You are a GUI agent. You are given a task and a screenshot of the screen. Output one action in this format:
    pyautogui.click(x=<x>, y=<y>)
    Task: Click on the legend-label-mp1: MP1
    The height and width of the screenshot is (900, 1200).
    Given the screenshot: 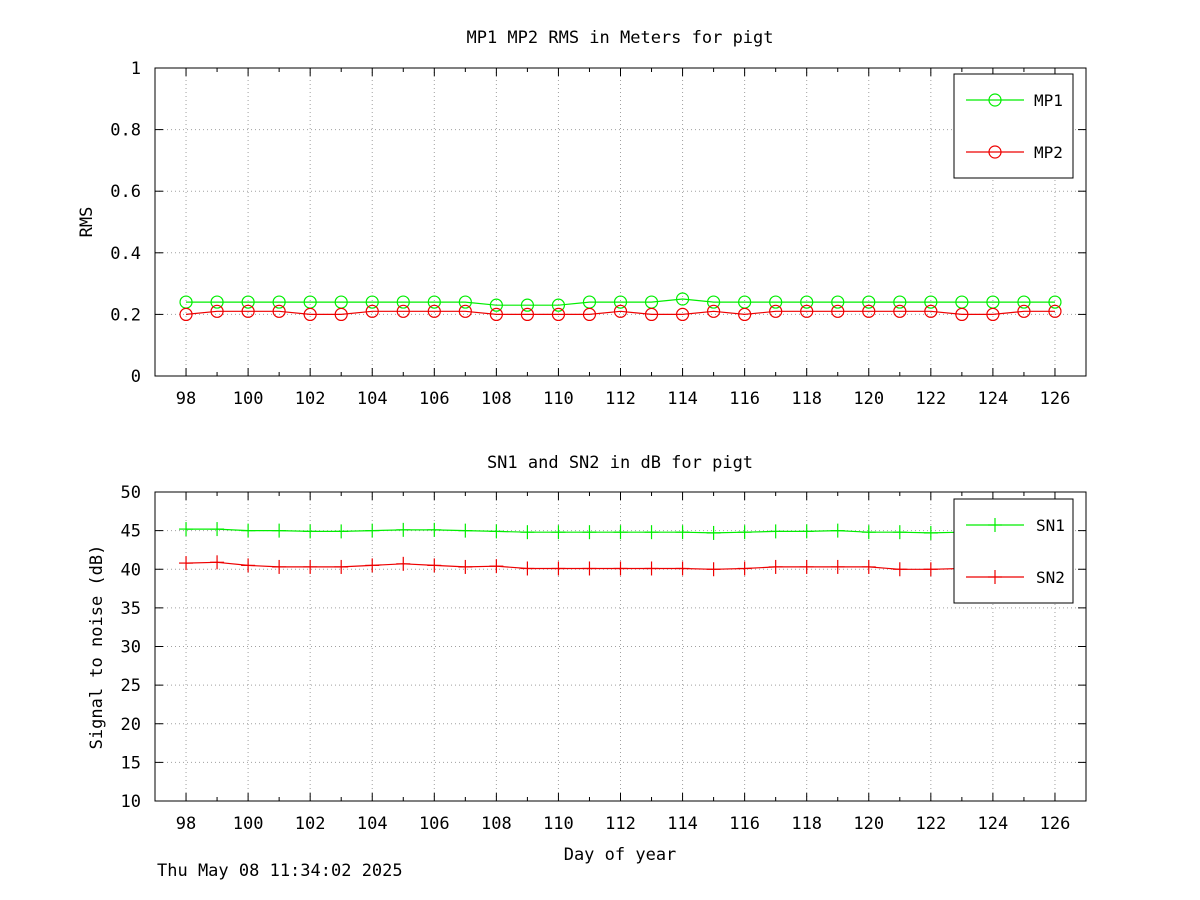 What is the action you would take?
    pyautogui.click(x=1048, y=100)
    